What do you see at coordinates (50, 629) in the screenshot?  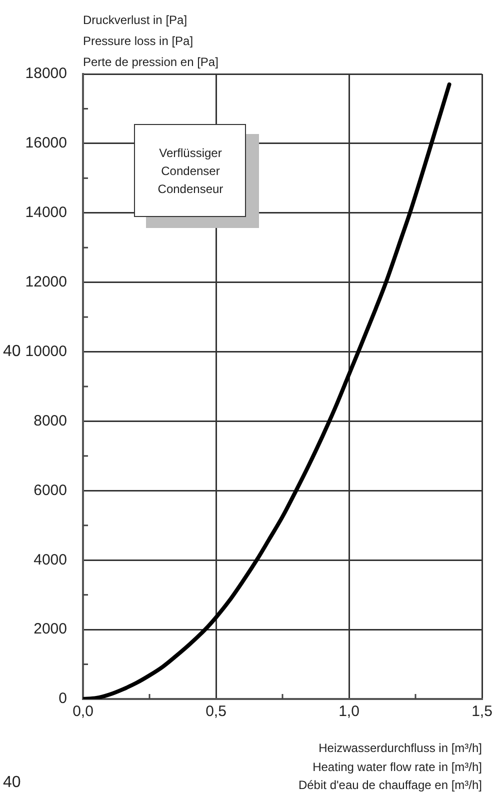 I see `y-tick-label: 2000` at bounding box center [50, 629].